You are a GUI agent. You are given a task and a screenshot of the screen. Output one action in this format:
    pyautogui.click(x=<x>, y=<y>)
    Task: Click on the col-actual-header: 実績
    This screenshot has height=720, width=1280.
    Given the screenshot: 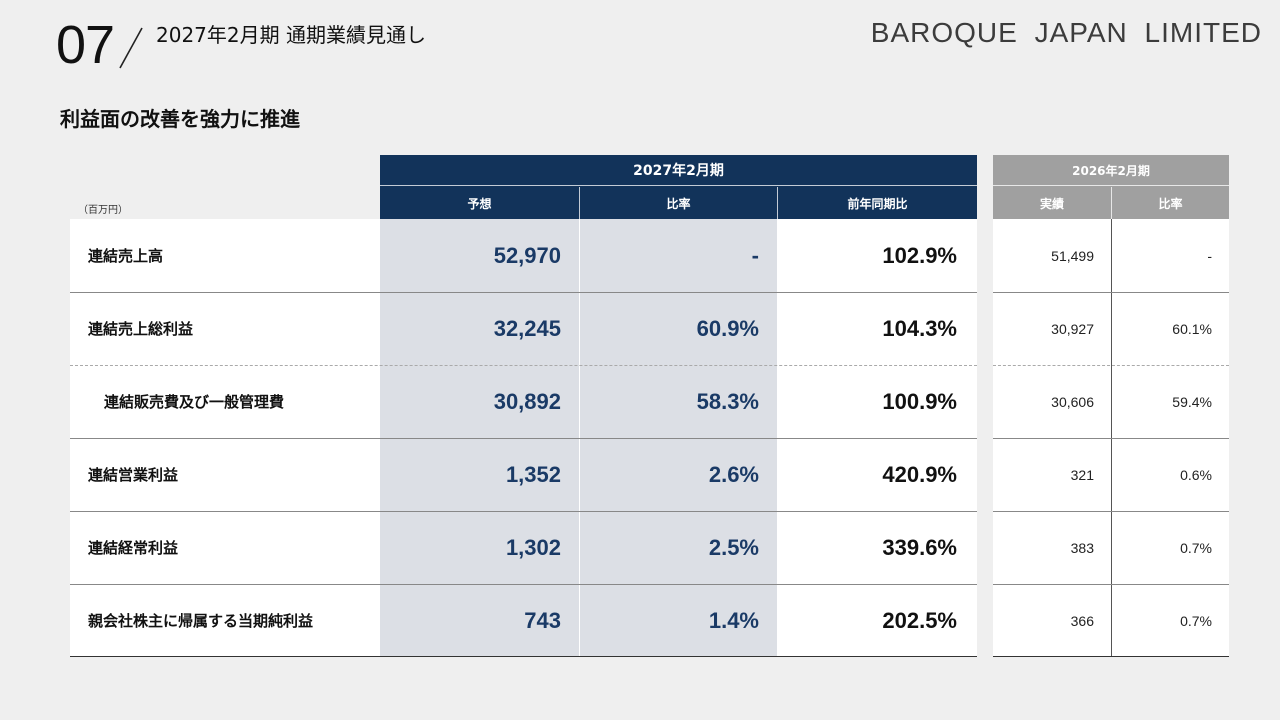 What is the action you would take?
    pyautogui.click(x=1051, y=203)
    